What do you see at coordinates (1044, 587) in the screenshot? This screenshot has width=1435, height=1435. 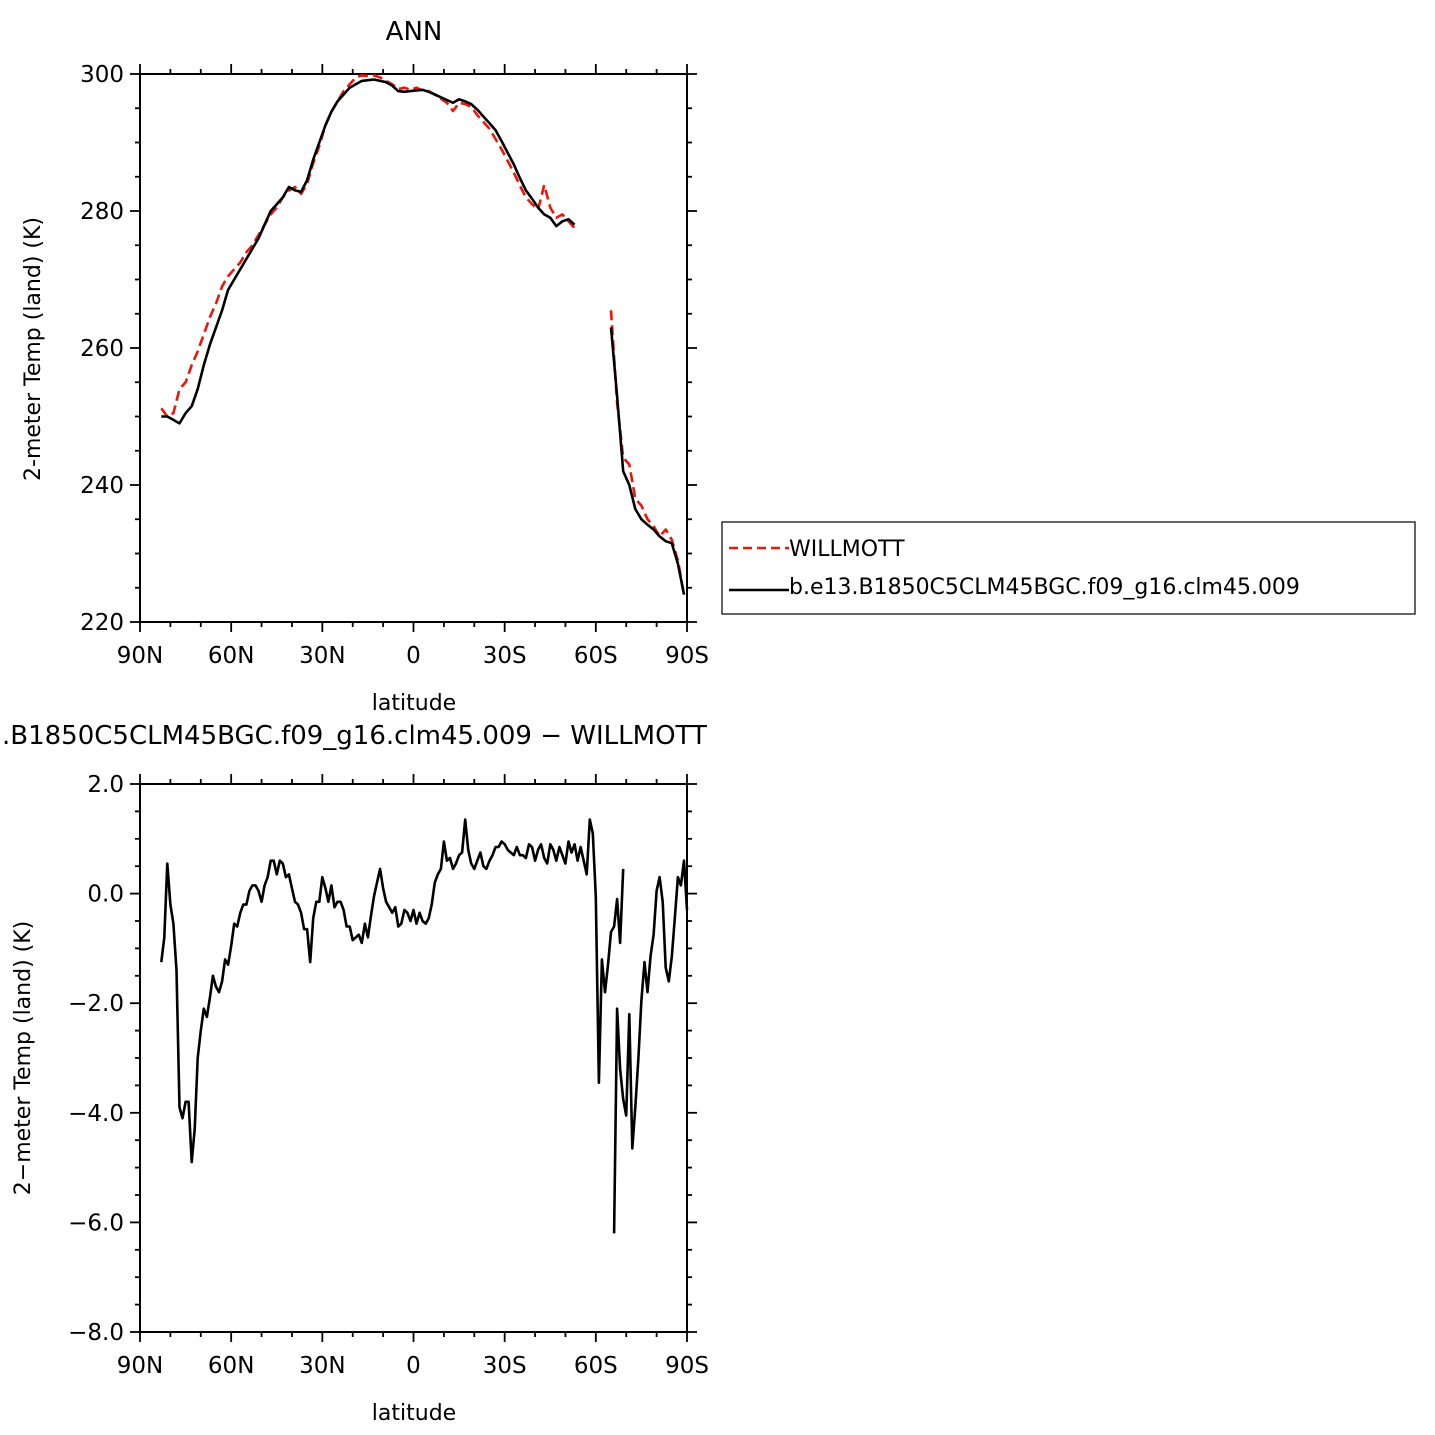 I see `legend-label-model: b.e13.B1850C5CLM45BGC.f09_g16.clm45.009` at bounding box center [1044, 587].